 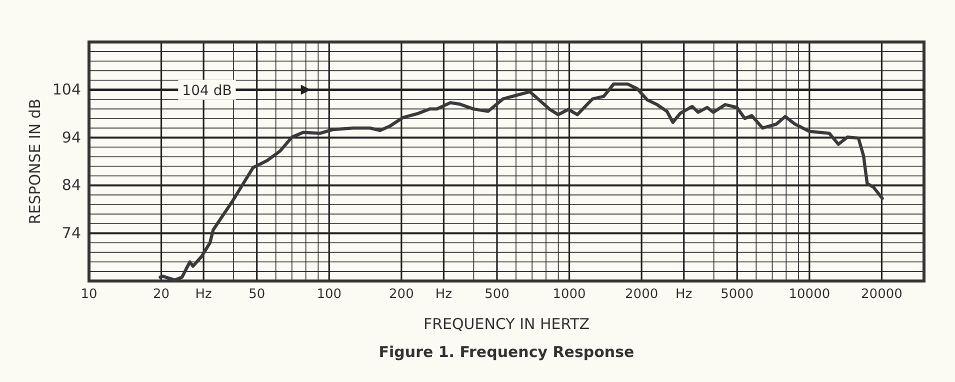 I want to click on x-tick-label: 50, so click(x=257, y=294).